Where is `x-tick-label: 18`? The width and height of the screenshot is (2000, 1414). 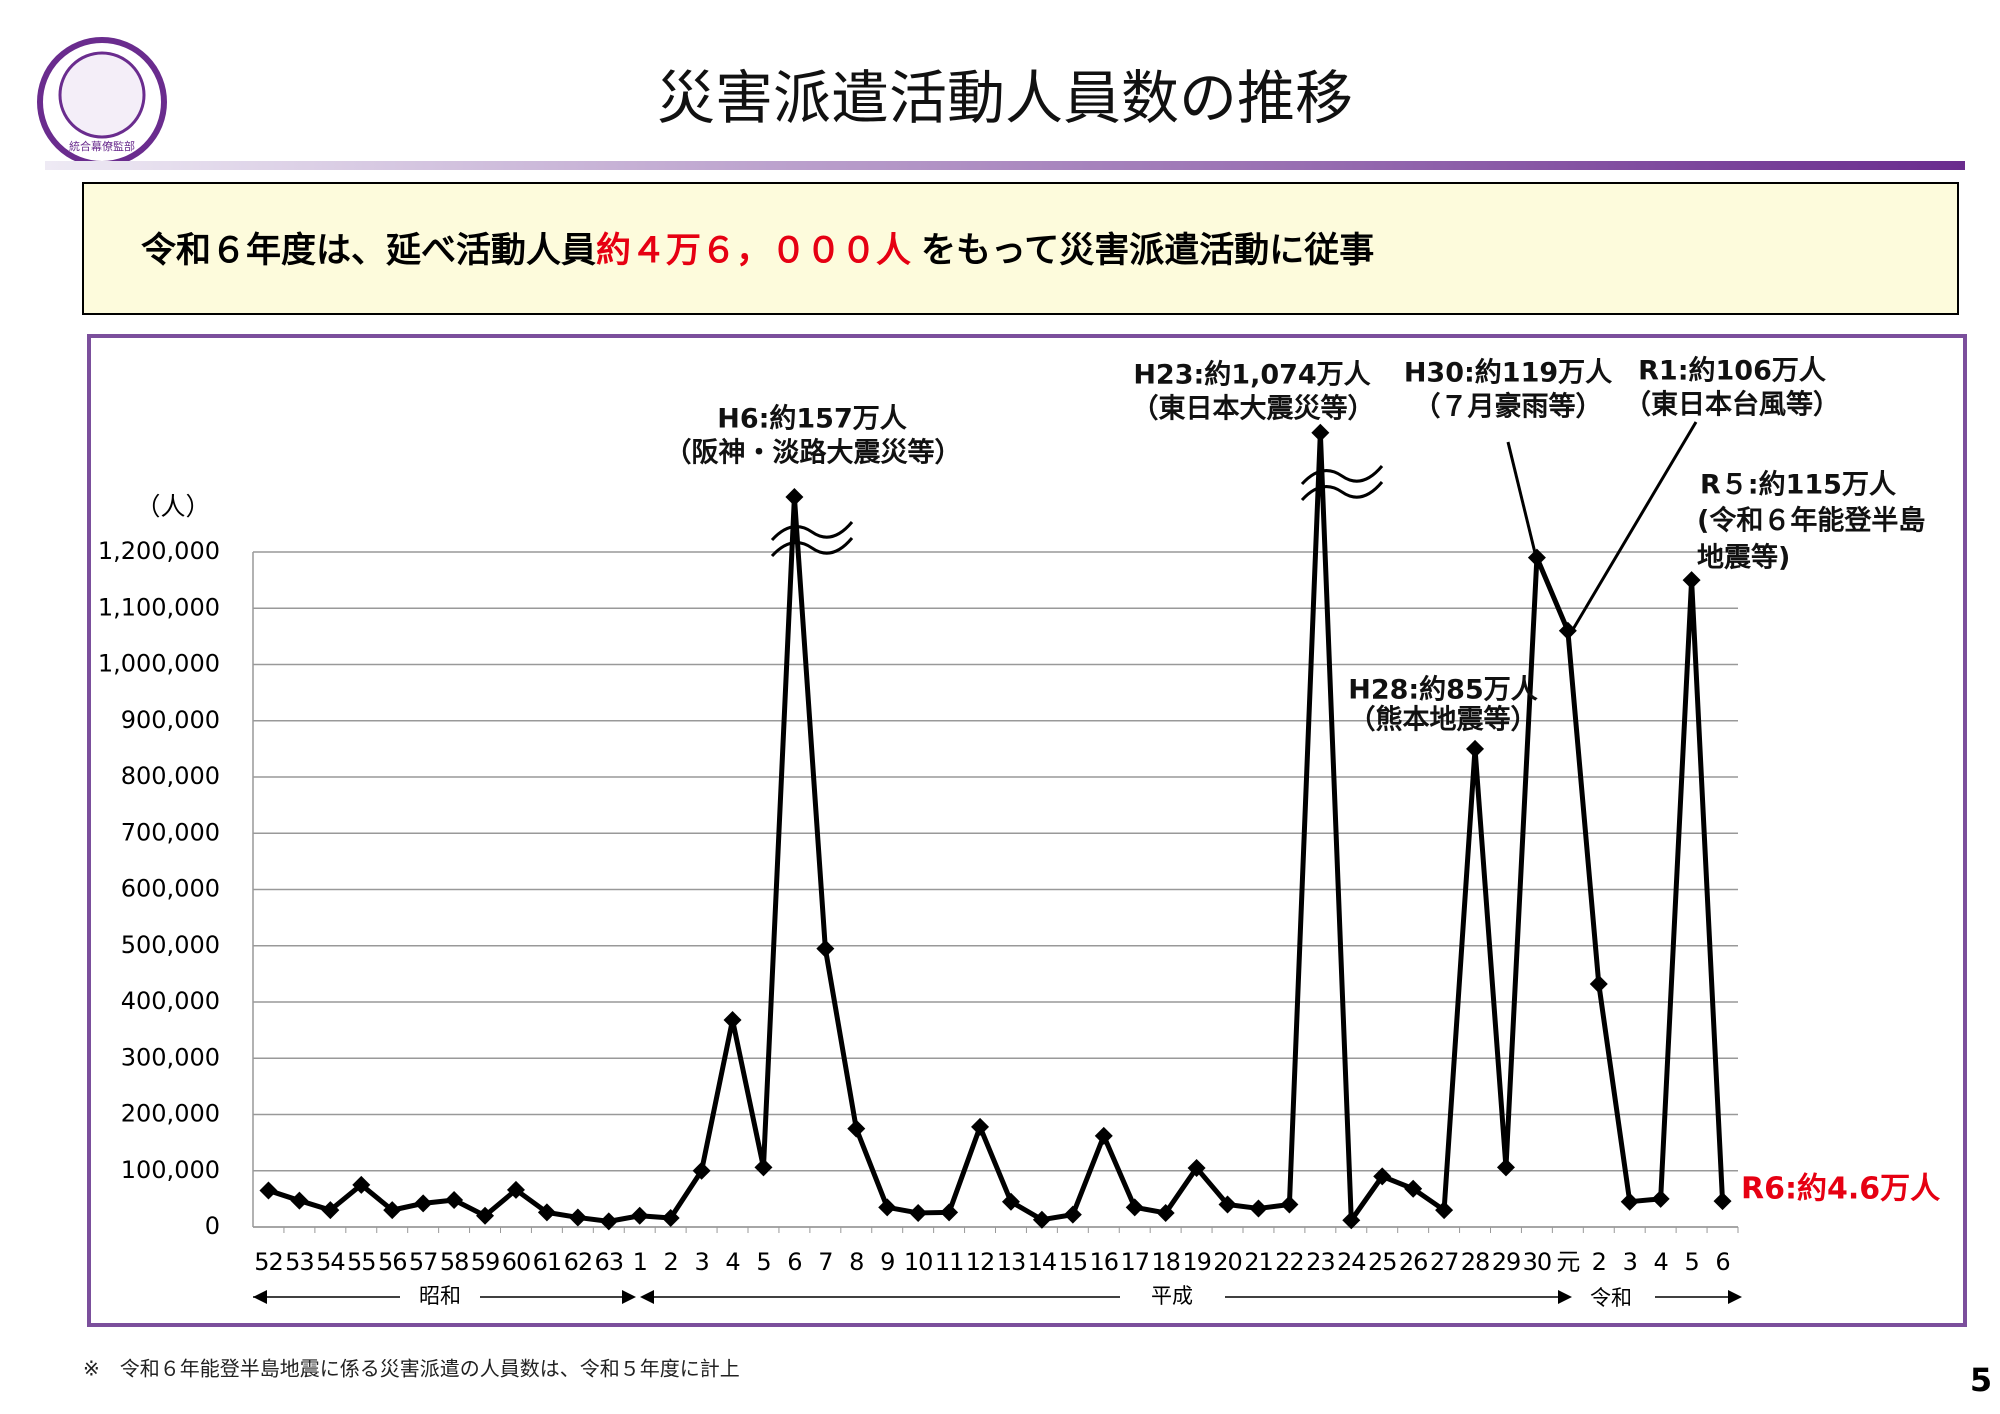 x-tick-label: 18 is located at coordinates (1165, 1262).